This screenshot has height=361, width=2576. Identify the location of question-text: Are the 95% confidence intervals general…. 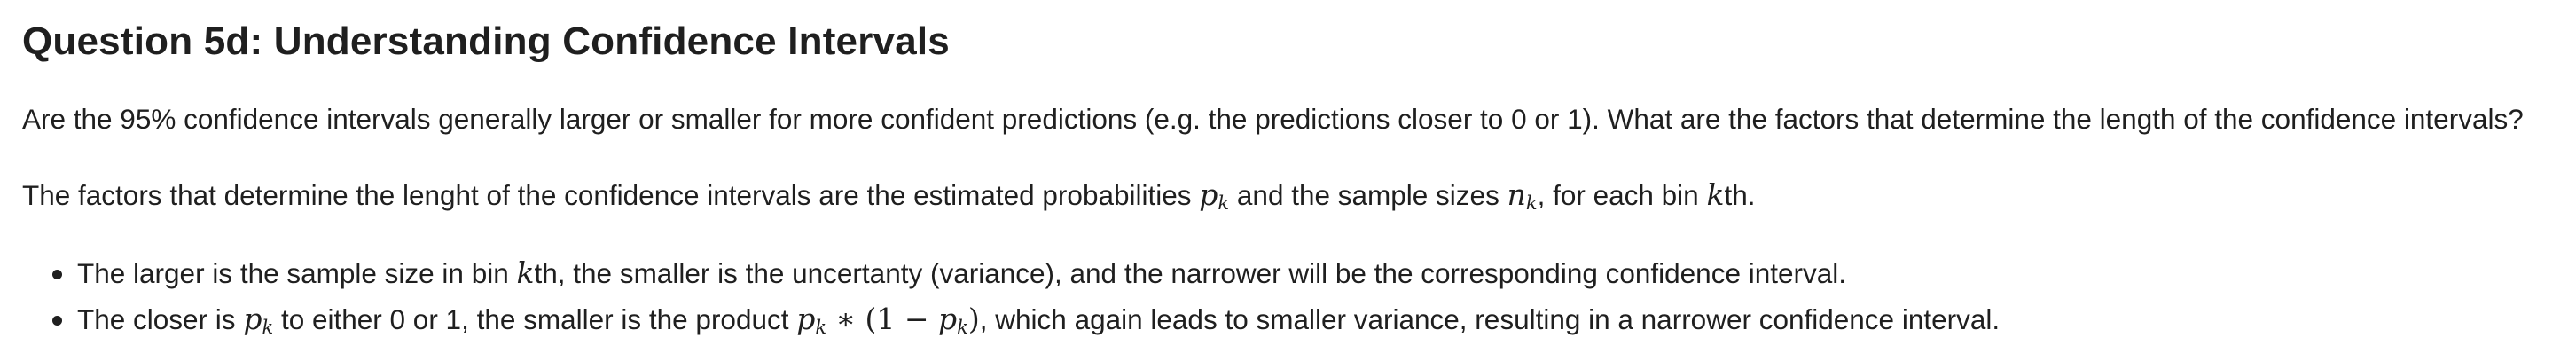
(1273, 119).